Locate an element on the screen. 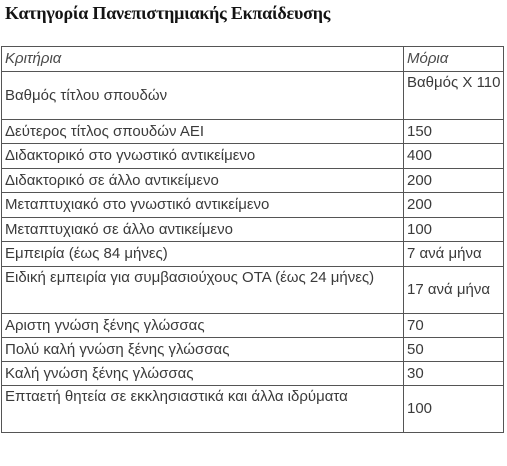 The height and width of the screenshot is (466, 507). table-row: Μεταπτυχιακό σε άλλο αντικείμενο 100 is located at coordinates (252, 229).